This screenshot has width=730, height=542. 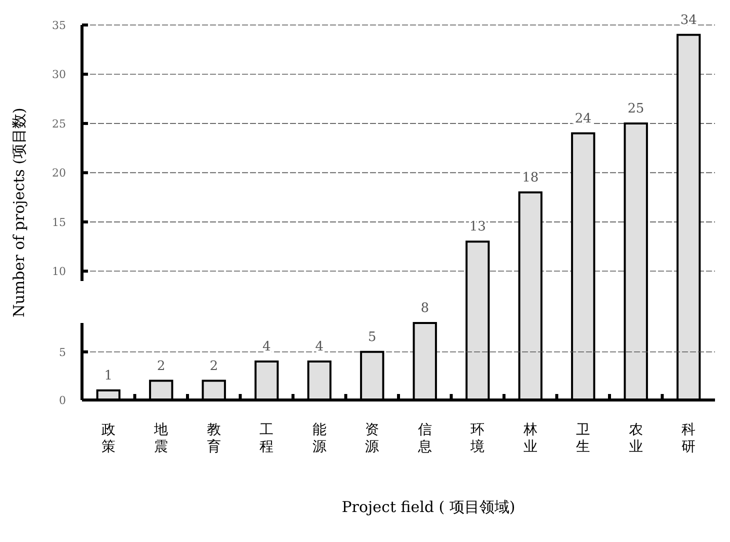 I want to click on x-axis-title: Project field ( 项目领域), so click(x=429, y=507).